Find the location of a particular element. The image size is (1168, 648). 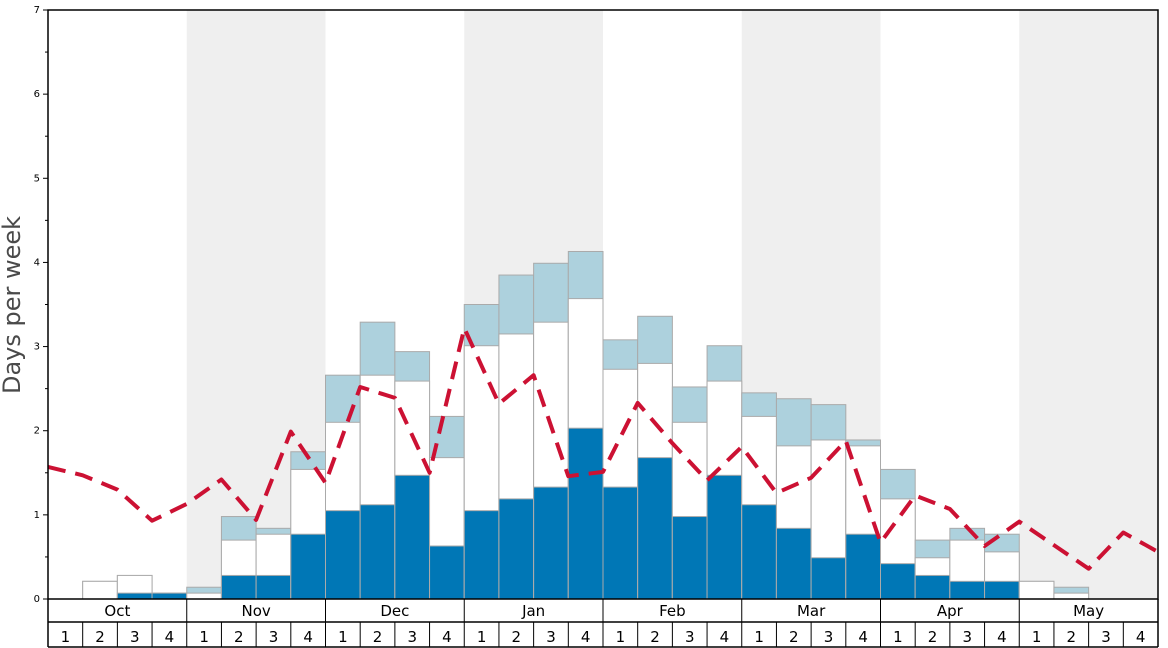

month-label: May is located at coordinates (1088, 611).